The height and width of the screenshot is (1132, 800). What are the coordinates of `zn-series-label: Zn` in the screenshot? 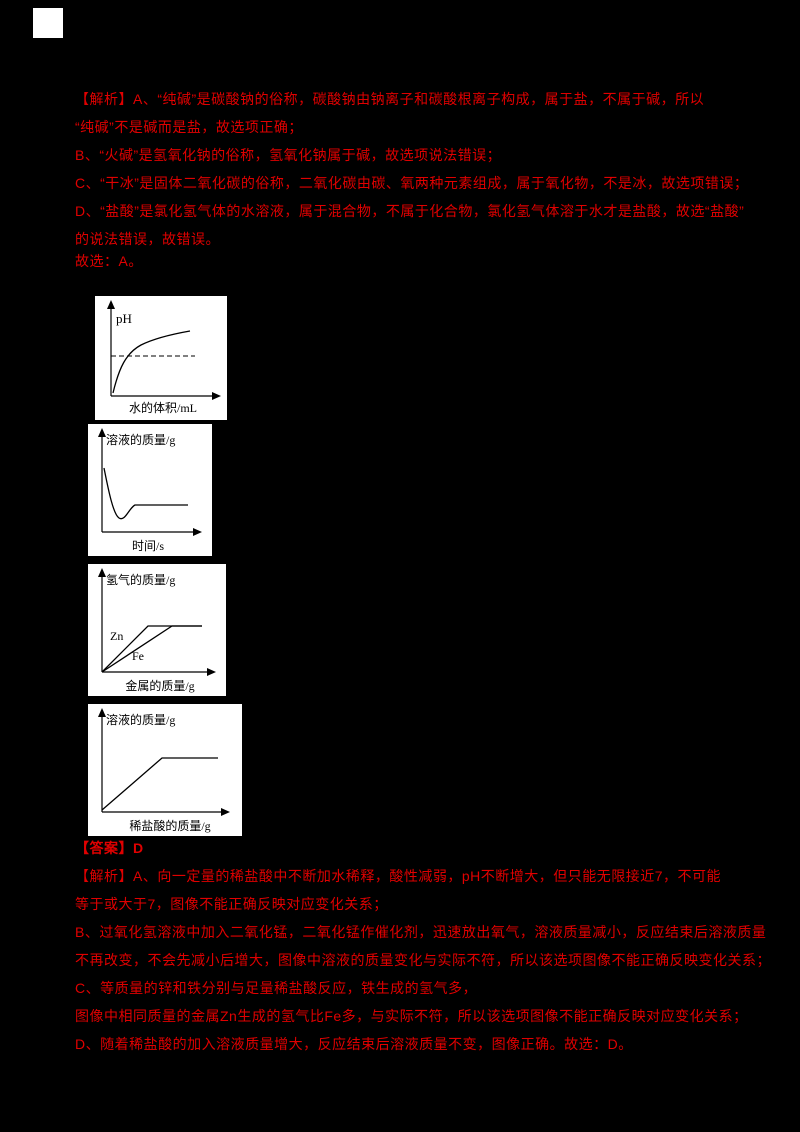 It's located at (116, 636).